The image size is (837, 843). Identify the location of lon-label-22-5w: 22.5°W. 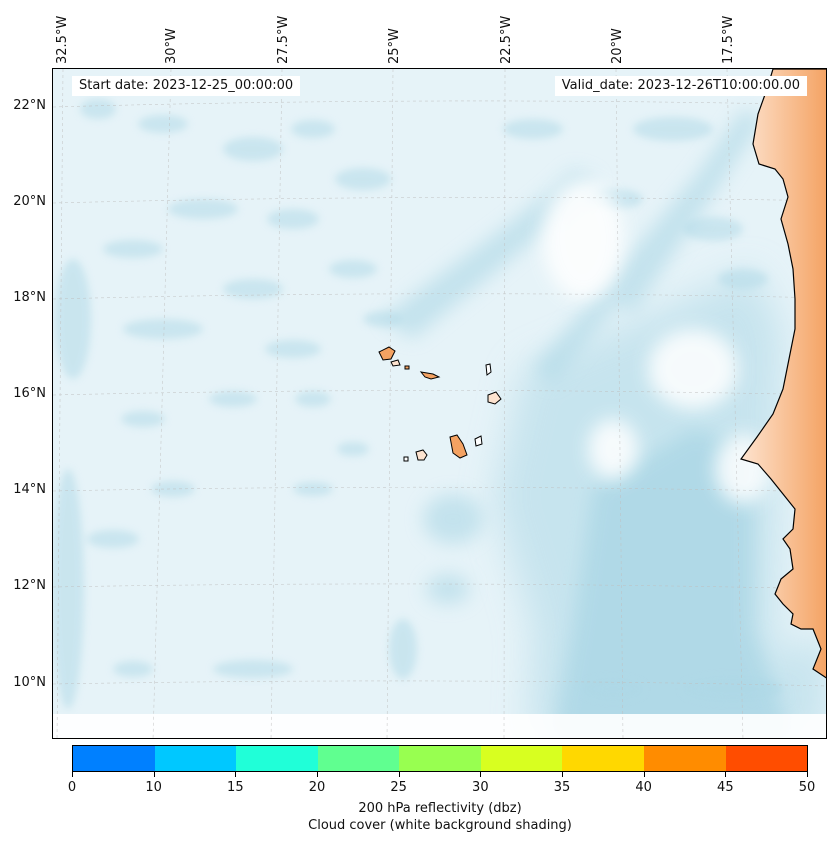
(506, 39).